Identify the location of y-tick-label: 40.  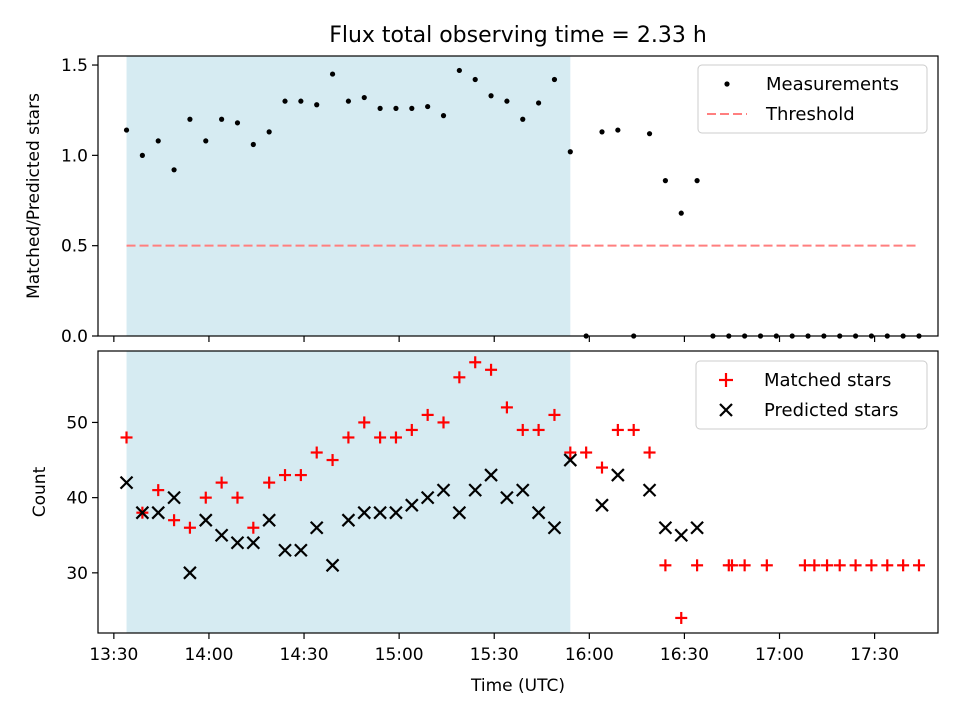
(77, 499).